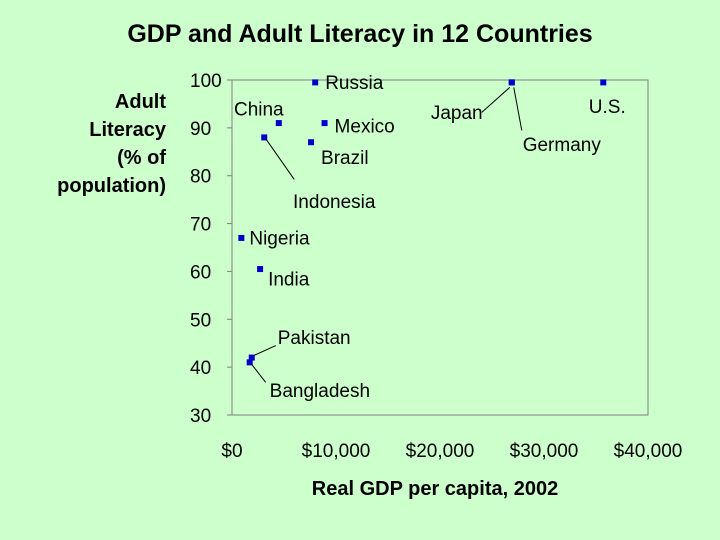 The width and height of the screenshot is (720, 540). I want to click on y-axis-label-line: Literacy, so click(127, 130).